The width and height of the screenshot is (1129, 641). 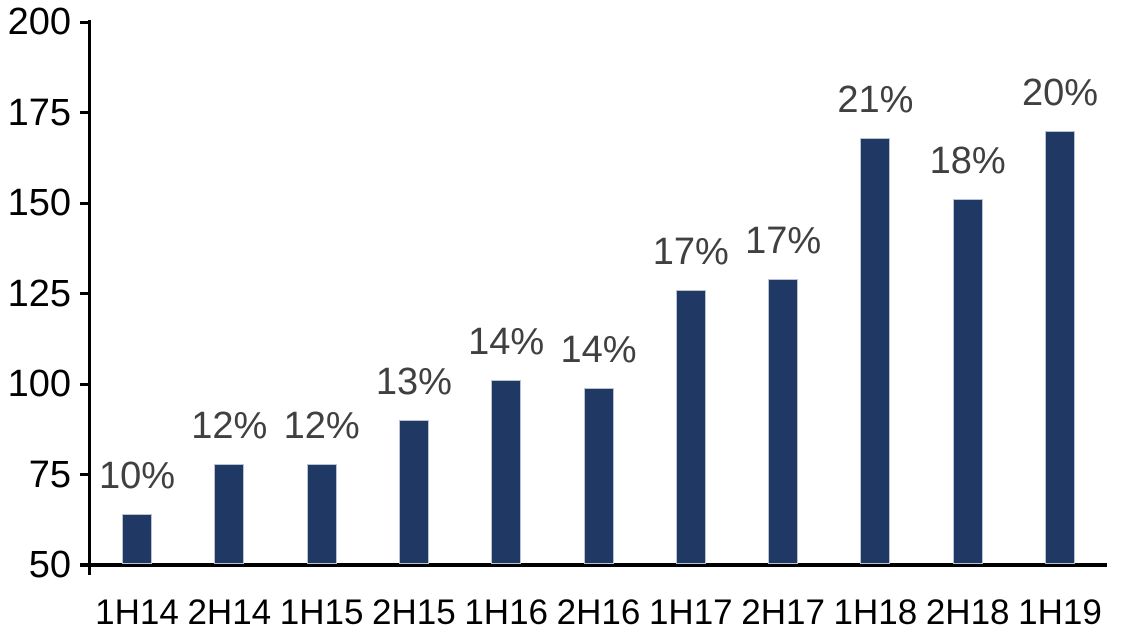 What do you see at coordinates (39, 22) in the screenshot?
I see `y-axis-label: 200` at bounding box center [39, 22].